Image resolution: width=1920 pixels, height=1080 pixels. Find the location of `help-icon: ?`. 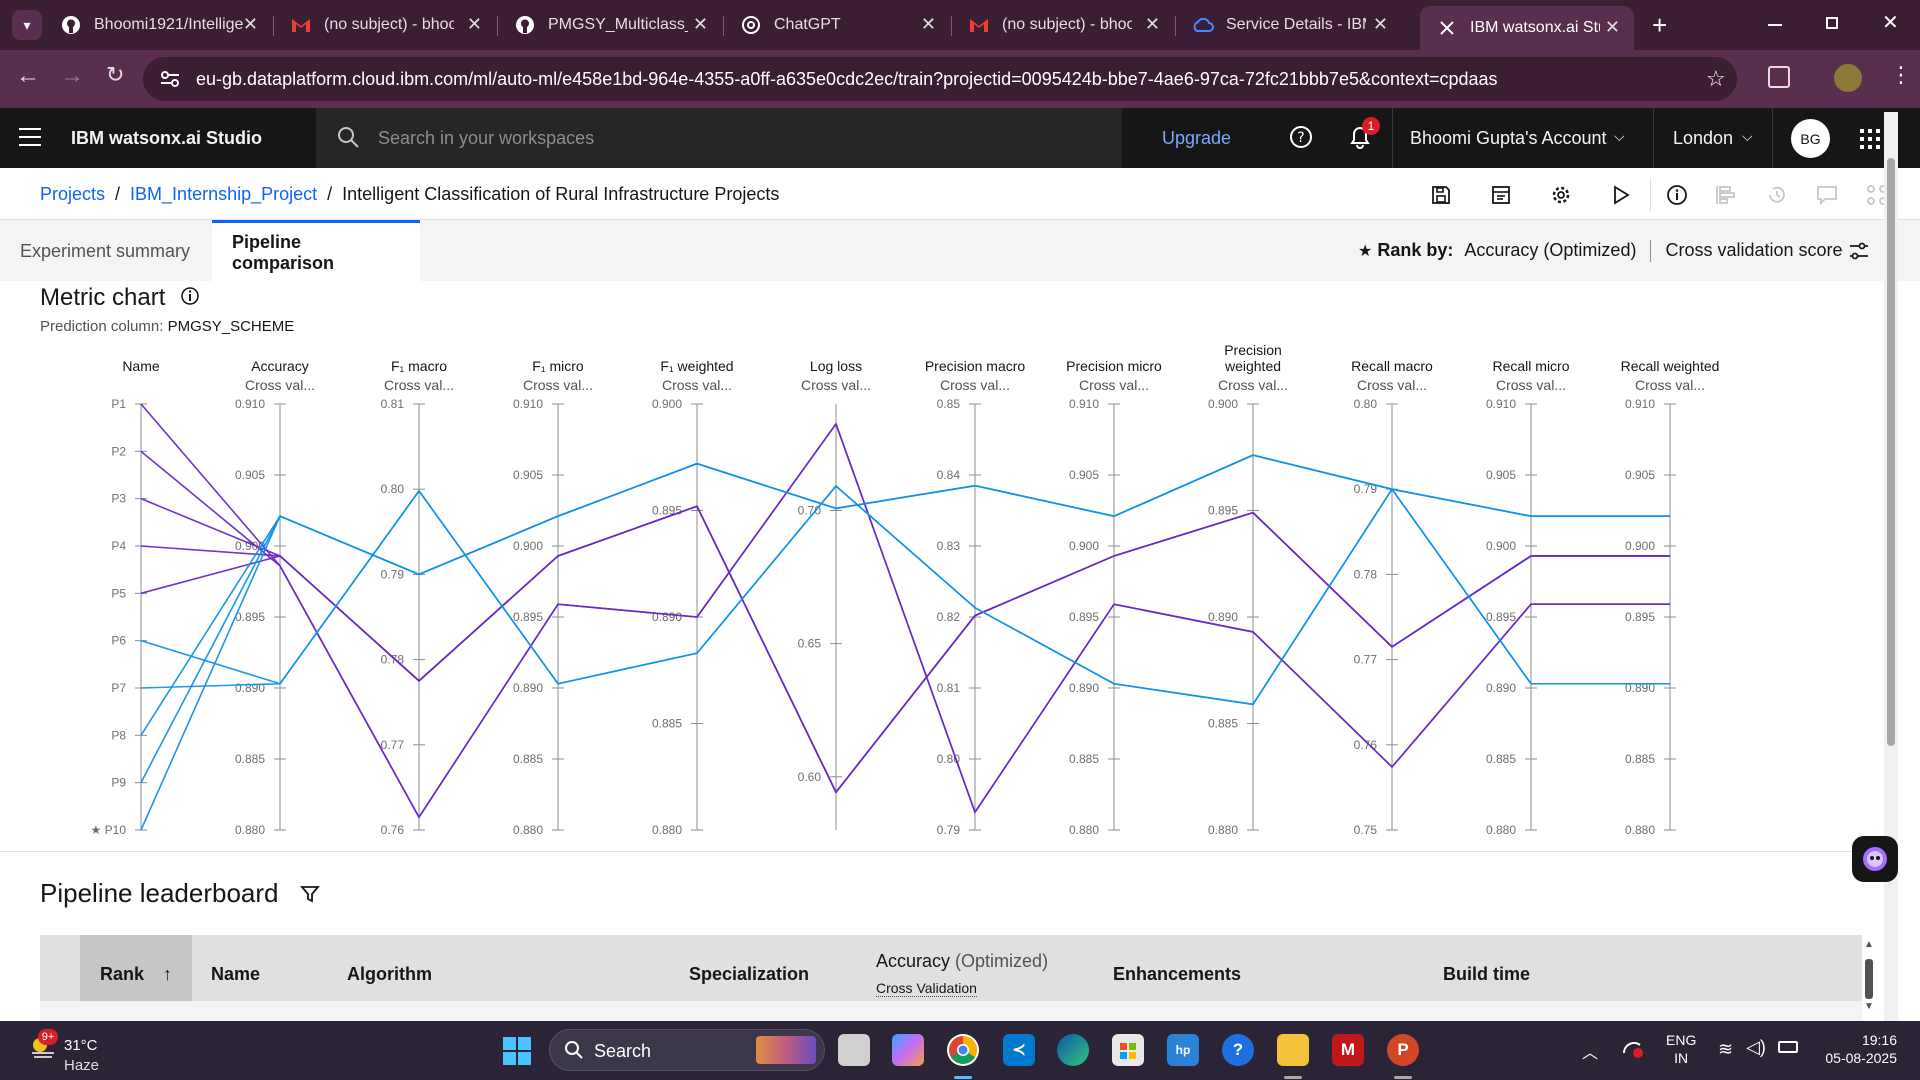

help-icon: ? is located at coordinates (1301, 139).